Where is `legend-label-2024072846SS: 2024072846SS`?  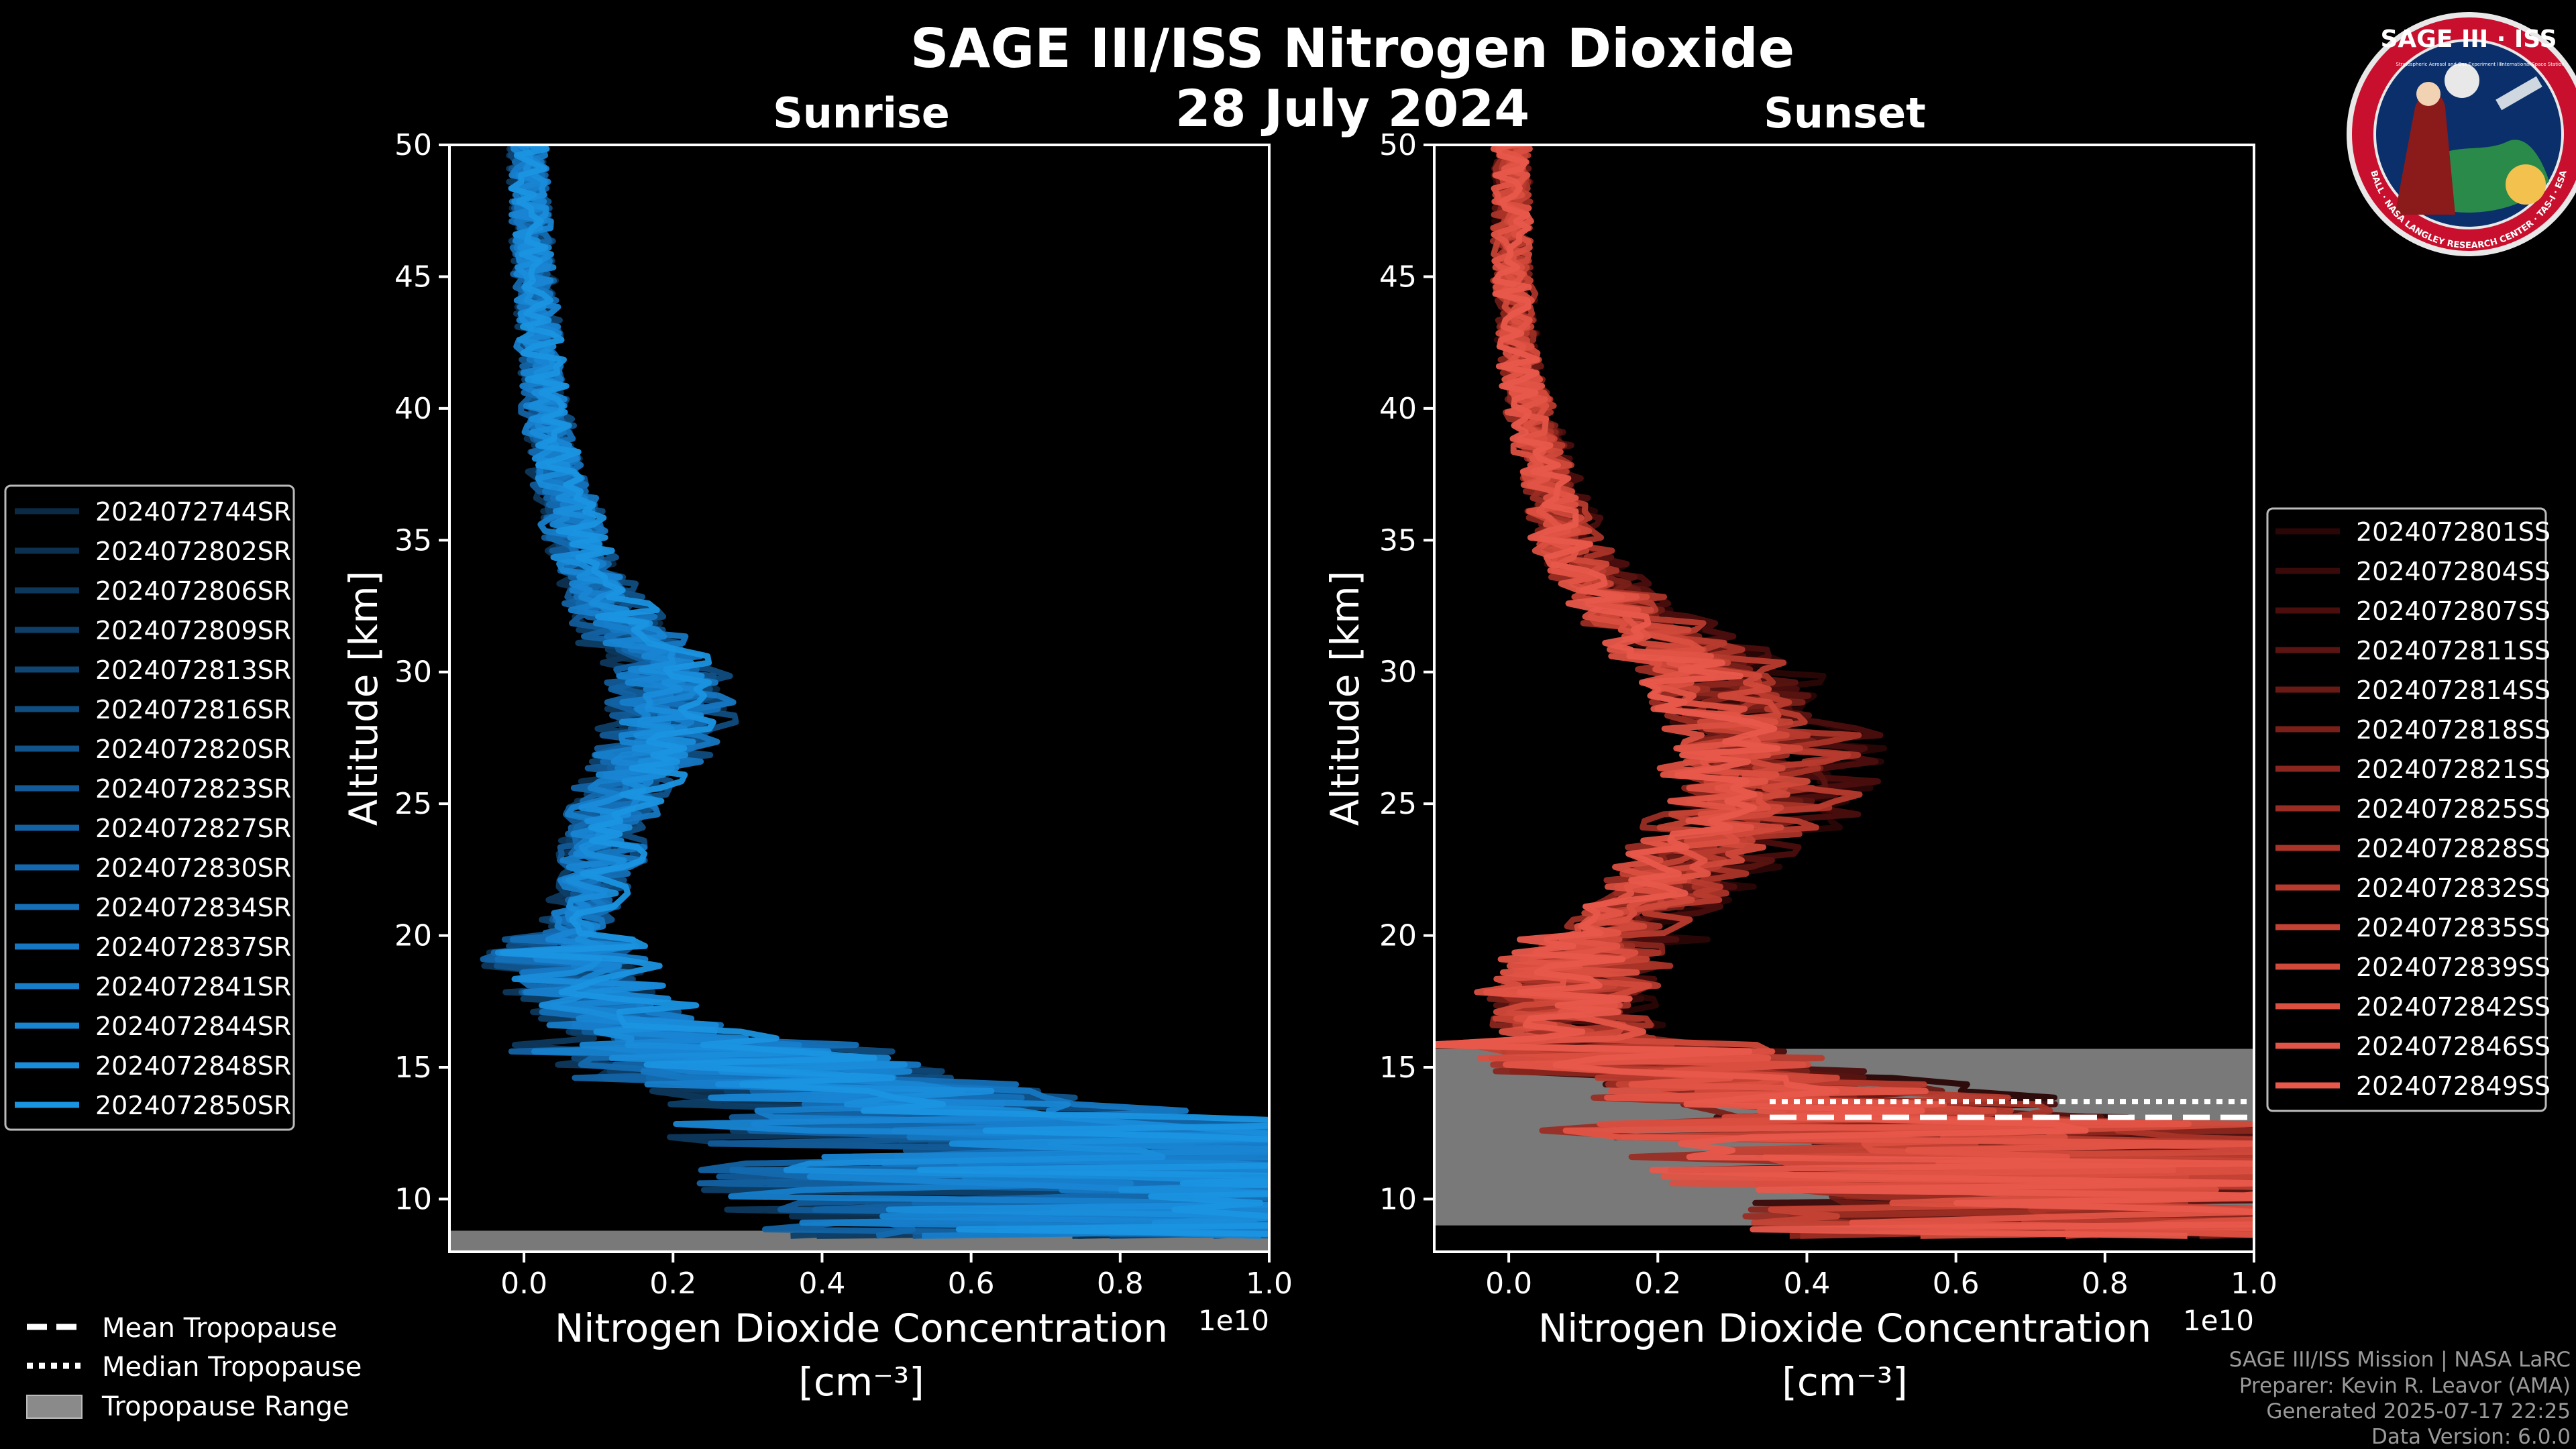 legend-label-2024072846SS: 2024072846SS is located at coordinates (2453, 1046).